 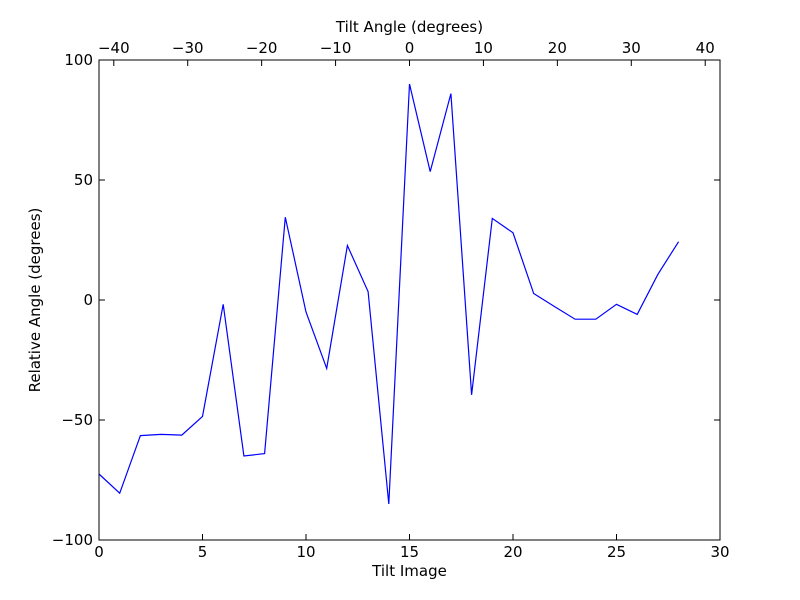 What do you see at coordinates (631, 48) in the screenshot?
I see `top-x-tick-label: 30` at bounding box center [631, 48].